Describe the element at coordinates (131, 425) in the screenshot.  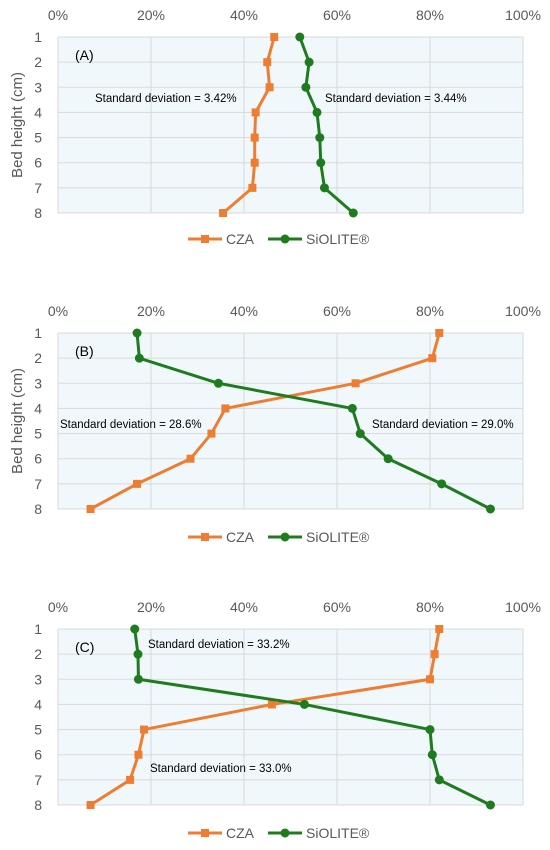
I see `std-deviation-annotation: Standard deviation = 28.6%` at that location.